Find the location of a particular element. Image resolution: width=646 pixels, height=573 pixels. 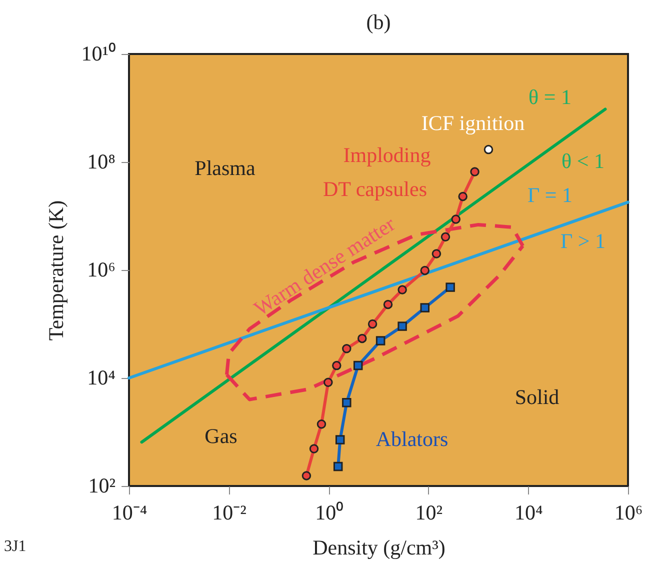

annotation: Γ > 1 is located at coordinates (583, 241).